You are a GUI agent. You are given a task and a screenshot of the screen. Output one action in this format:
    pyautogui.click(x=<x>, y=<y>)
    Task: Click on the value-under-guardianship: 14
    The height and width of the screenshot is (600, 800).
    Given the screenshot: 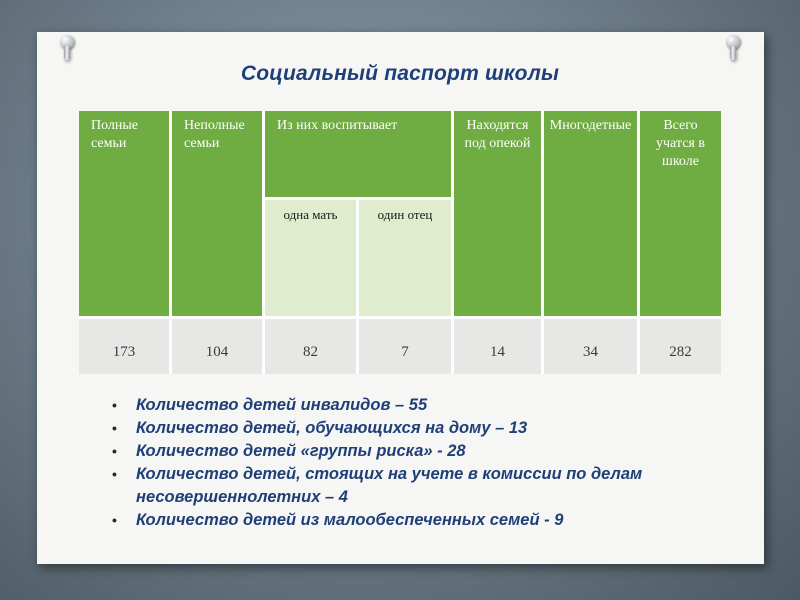 What is the action you would take?
    pyautogui.click(x=497, y=346)
    